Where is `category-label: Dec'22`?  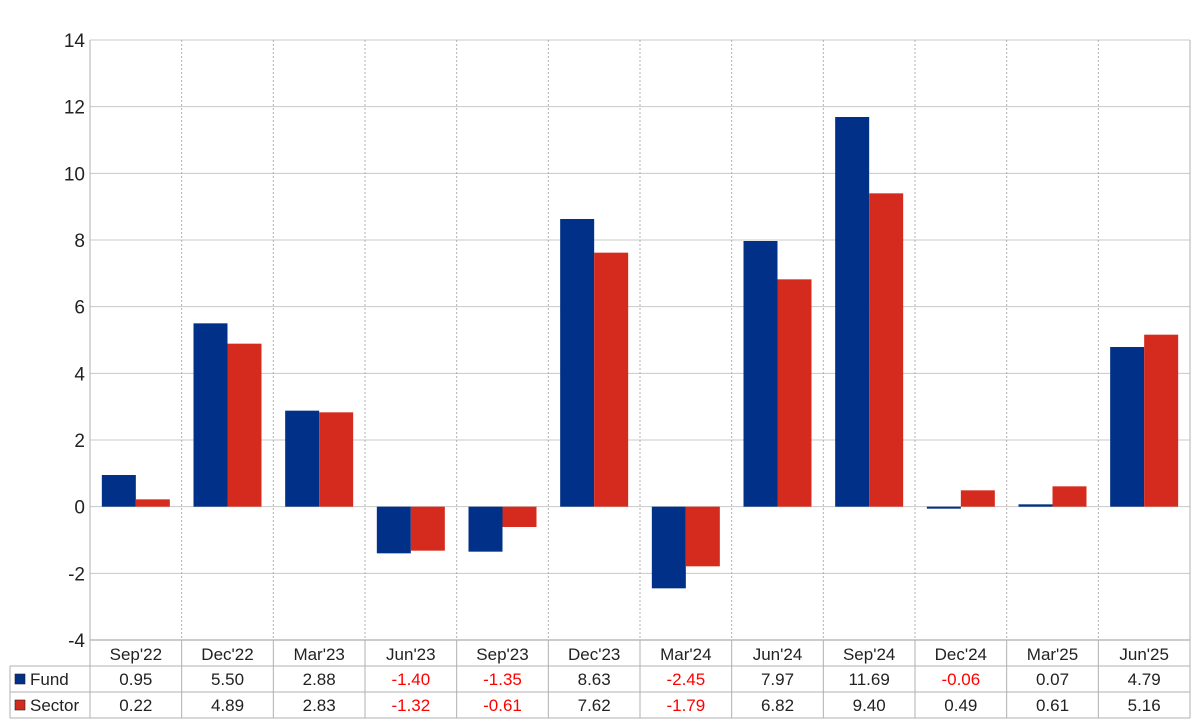
category-label: Dec'22 is located at coordinates (227, 654).